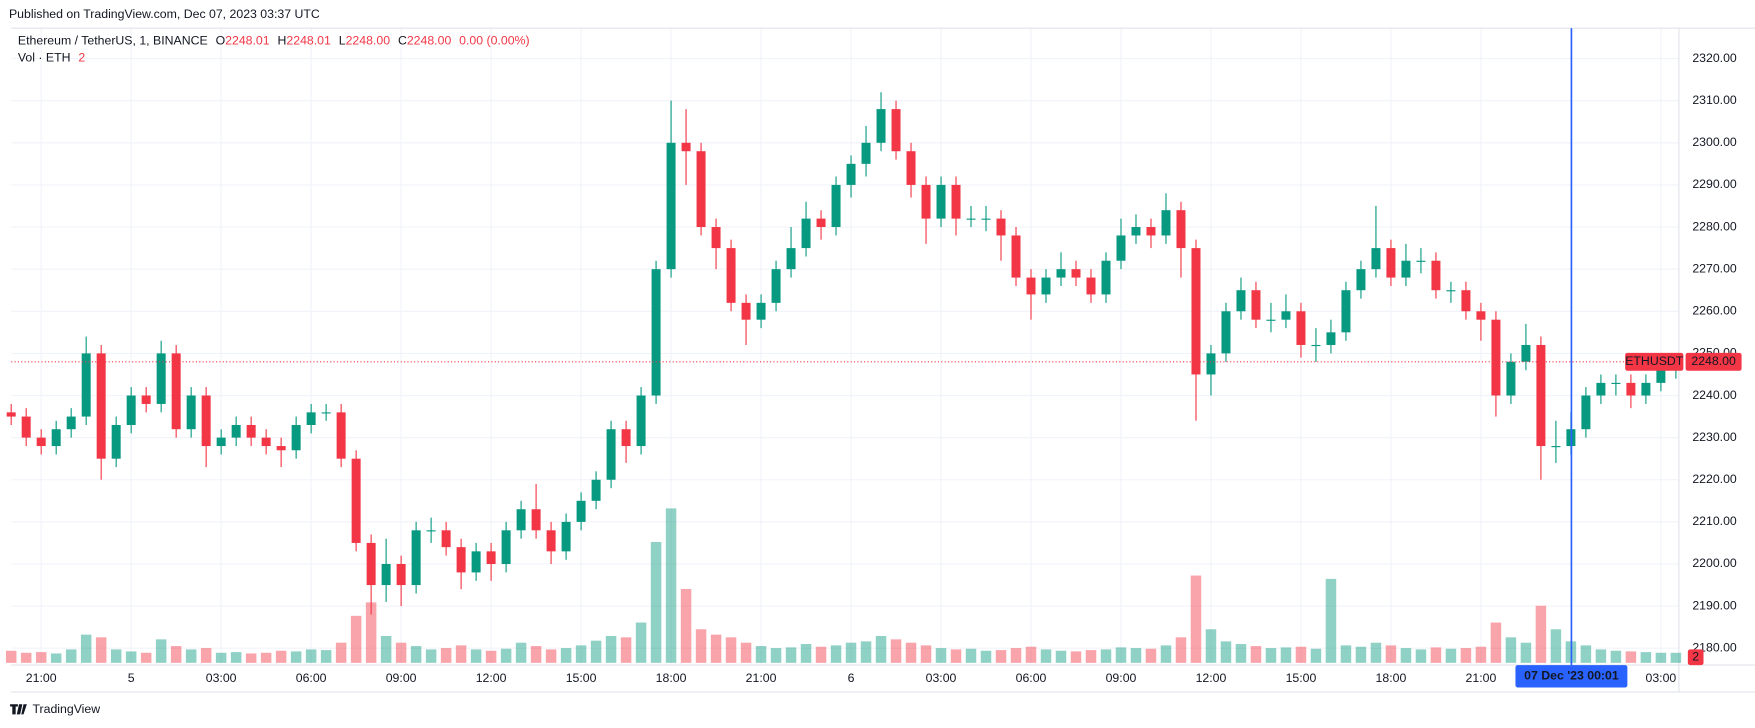 The height and width of the screenshot is (728, 1755). What do you see at coordinates (1714, 311) in the screenshot?
I see `y-tick-label: 2260.00` at bounding box center [1714, 311].